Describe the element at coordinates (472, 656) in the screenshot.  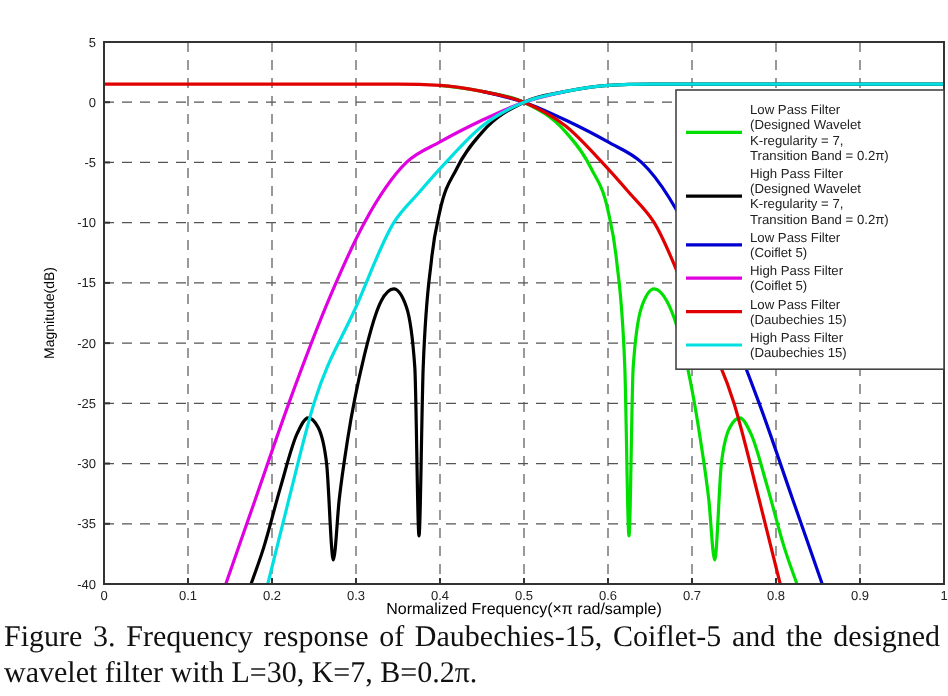
I see `caption: Figure 3. Frequency response of Daubechies-15, Coiflet-5 and the designed wavelet filter with L=30, K=7, B=0.2π.` at that location.